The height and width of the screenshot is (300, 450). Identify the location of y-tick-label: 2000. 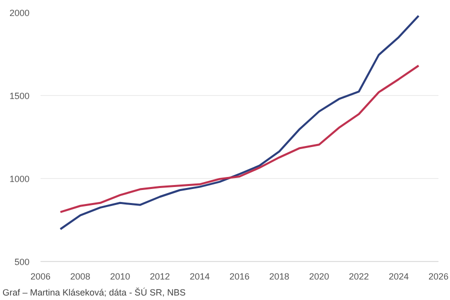
(19, 13).